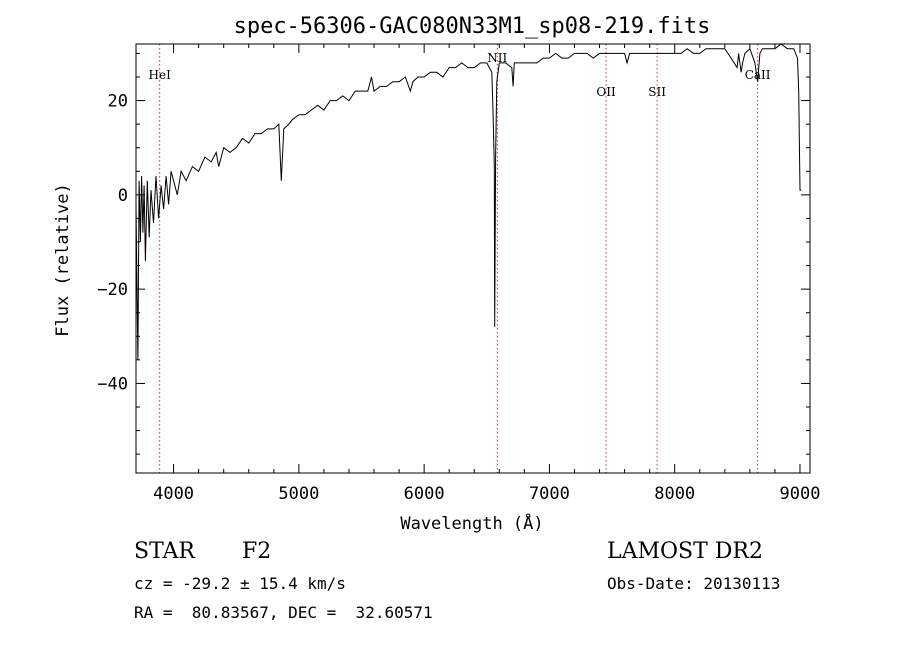 The image size is (900, 649). I want to click on y-axis-label: Flux (relative), so click(63, 260).